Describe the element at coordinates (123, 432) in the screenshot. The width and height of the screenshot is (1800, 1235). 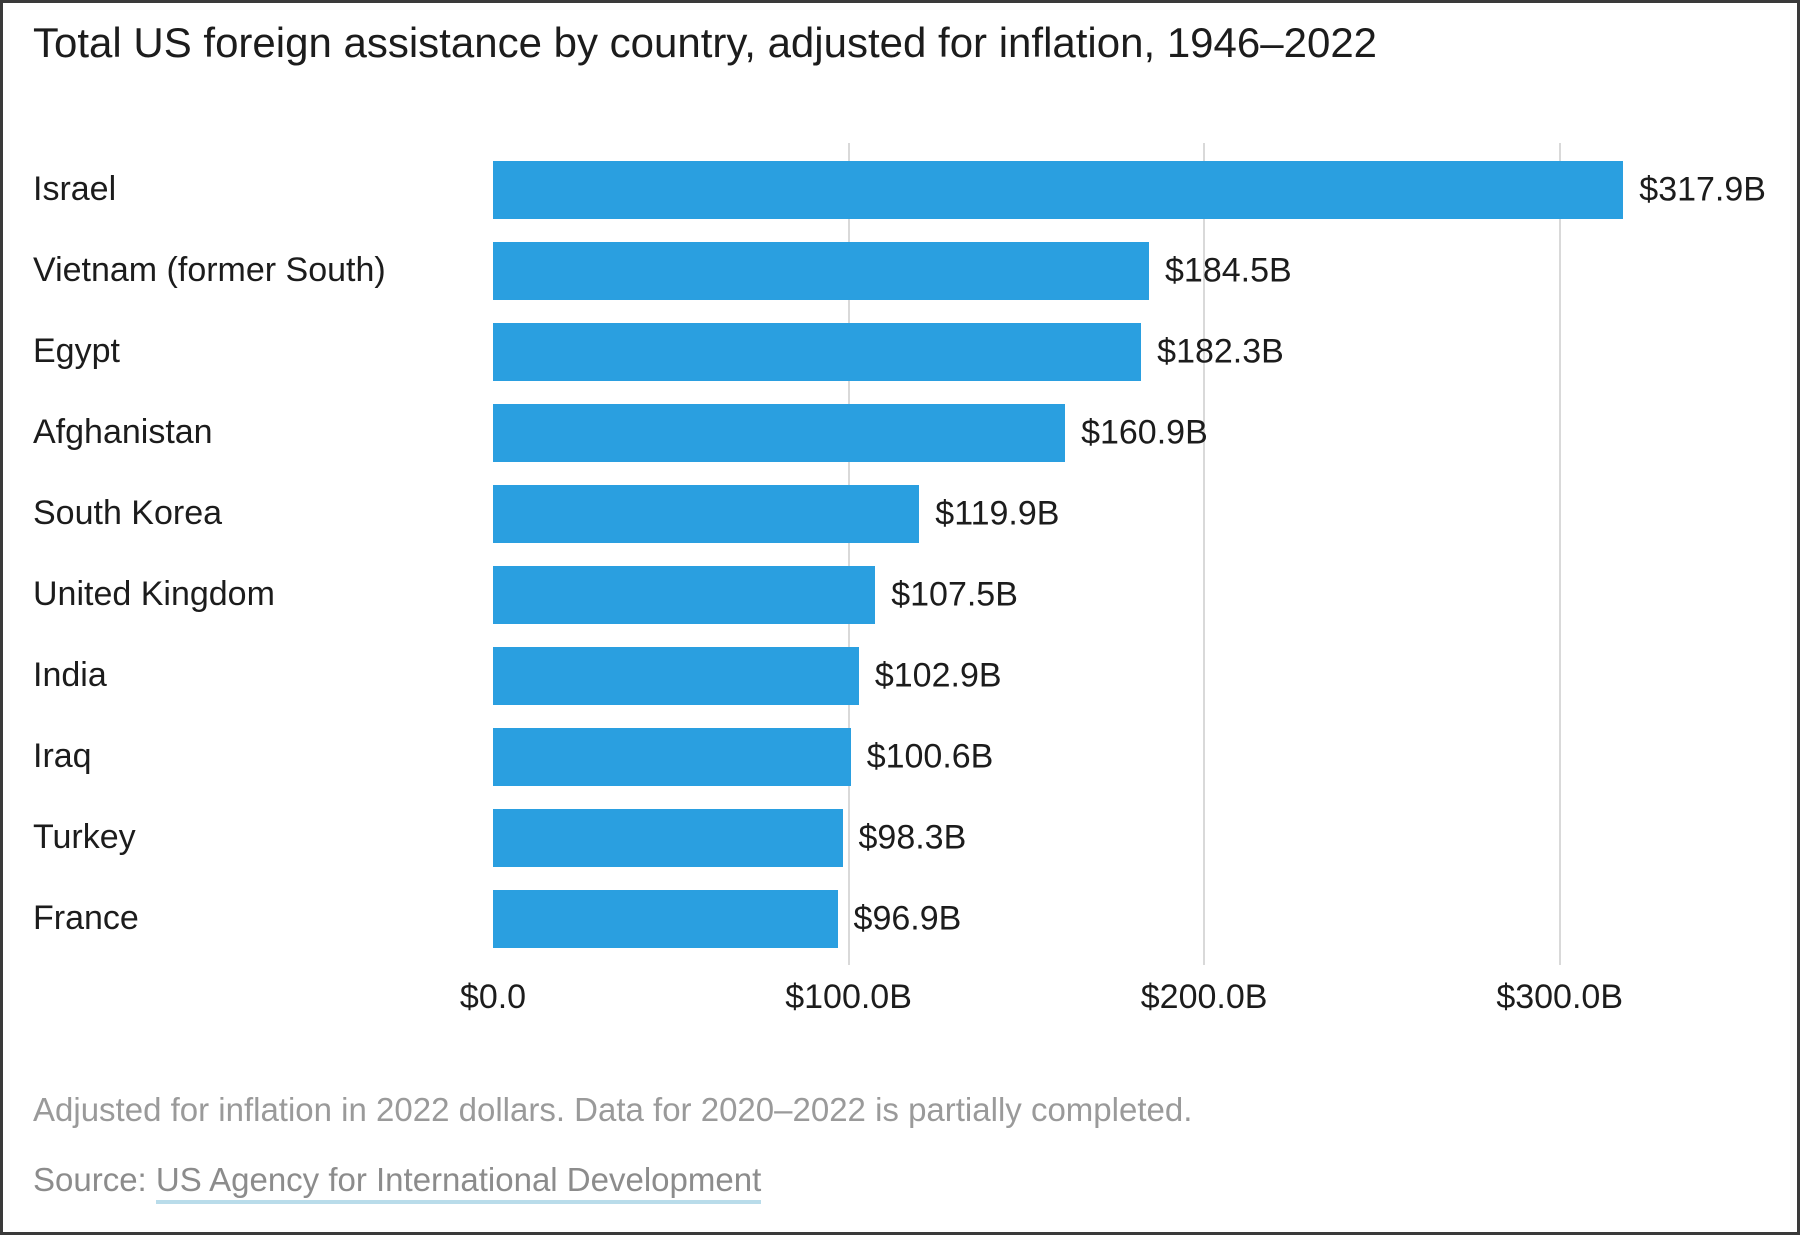
I see `category-label: Afghanistan` at that location.